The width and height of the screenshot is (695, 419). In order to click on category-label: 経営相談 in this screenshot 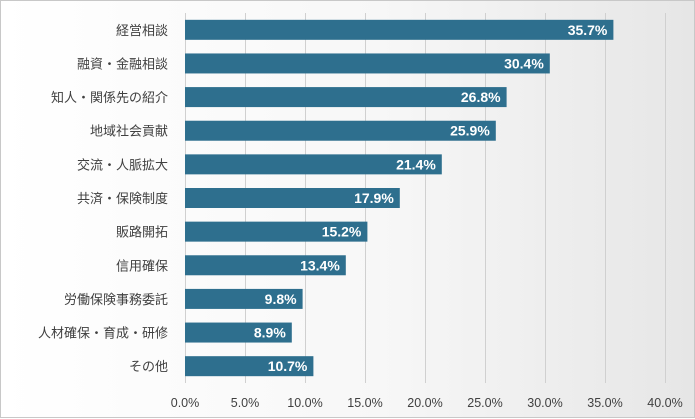, I will do `click(142, 31)`.